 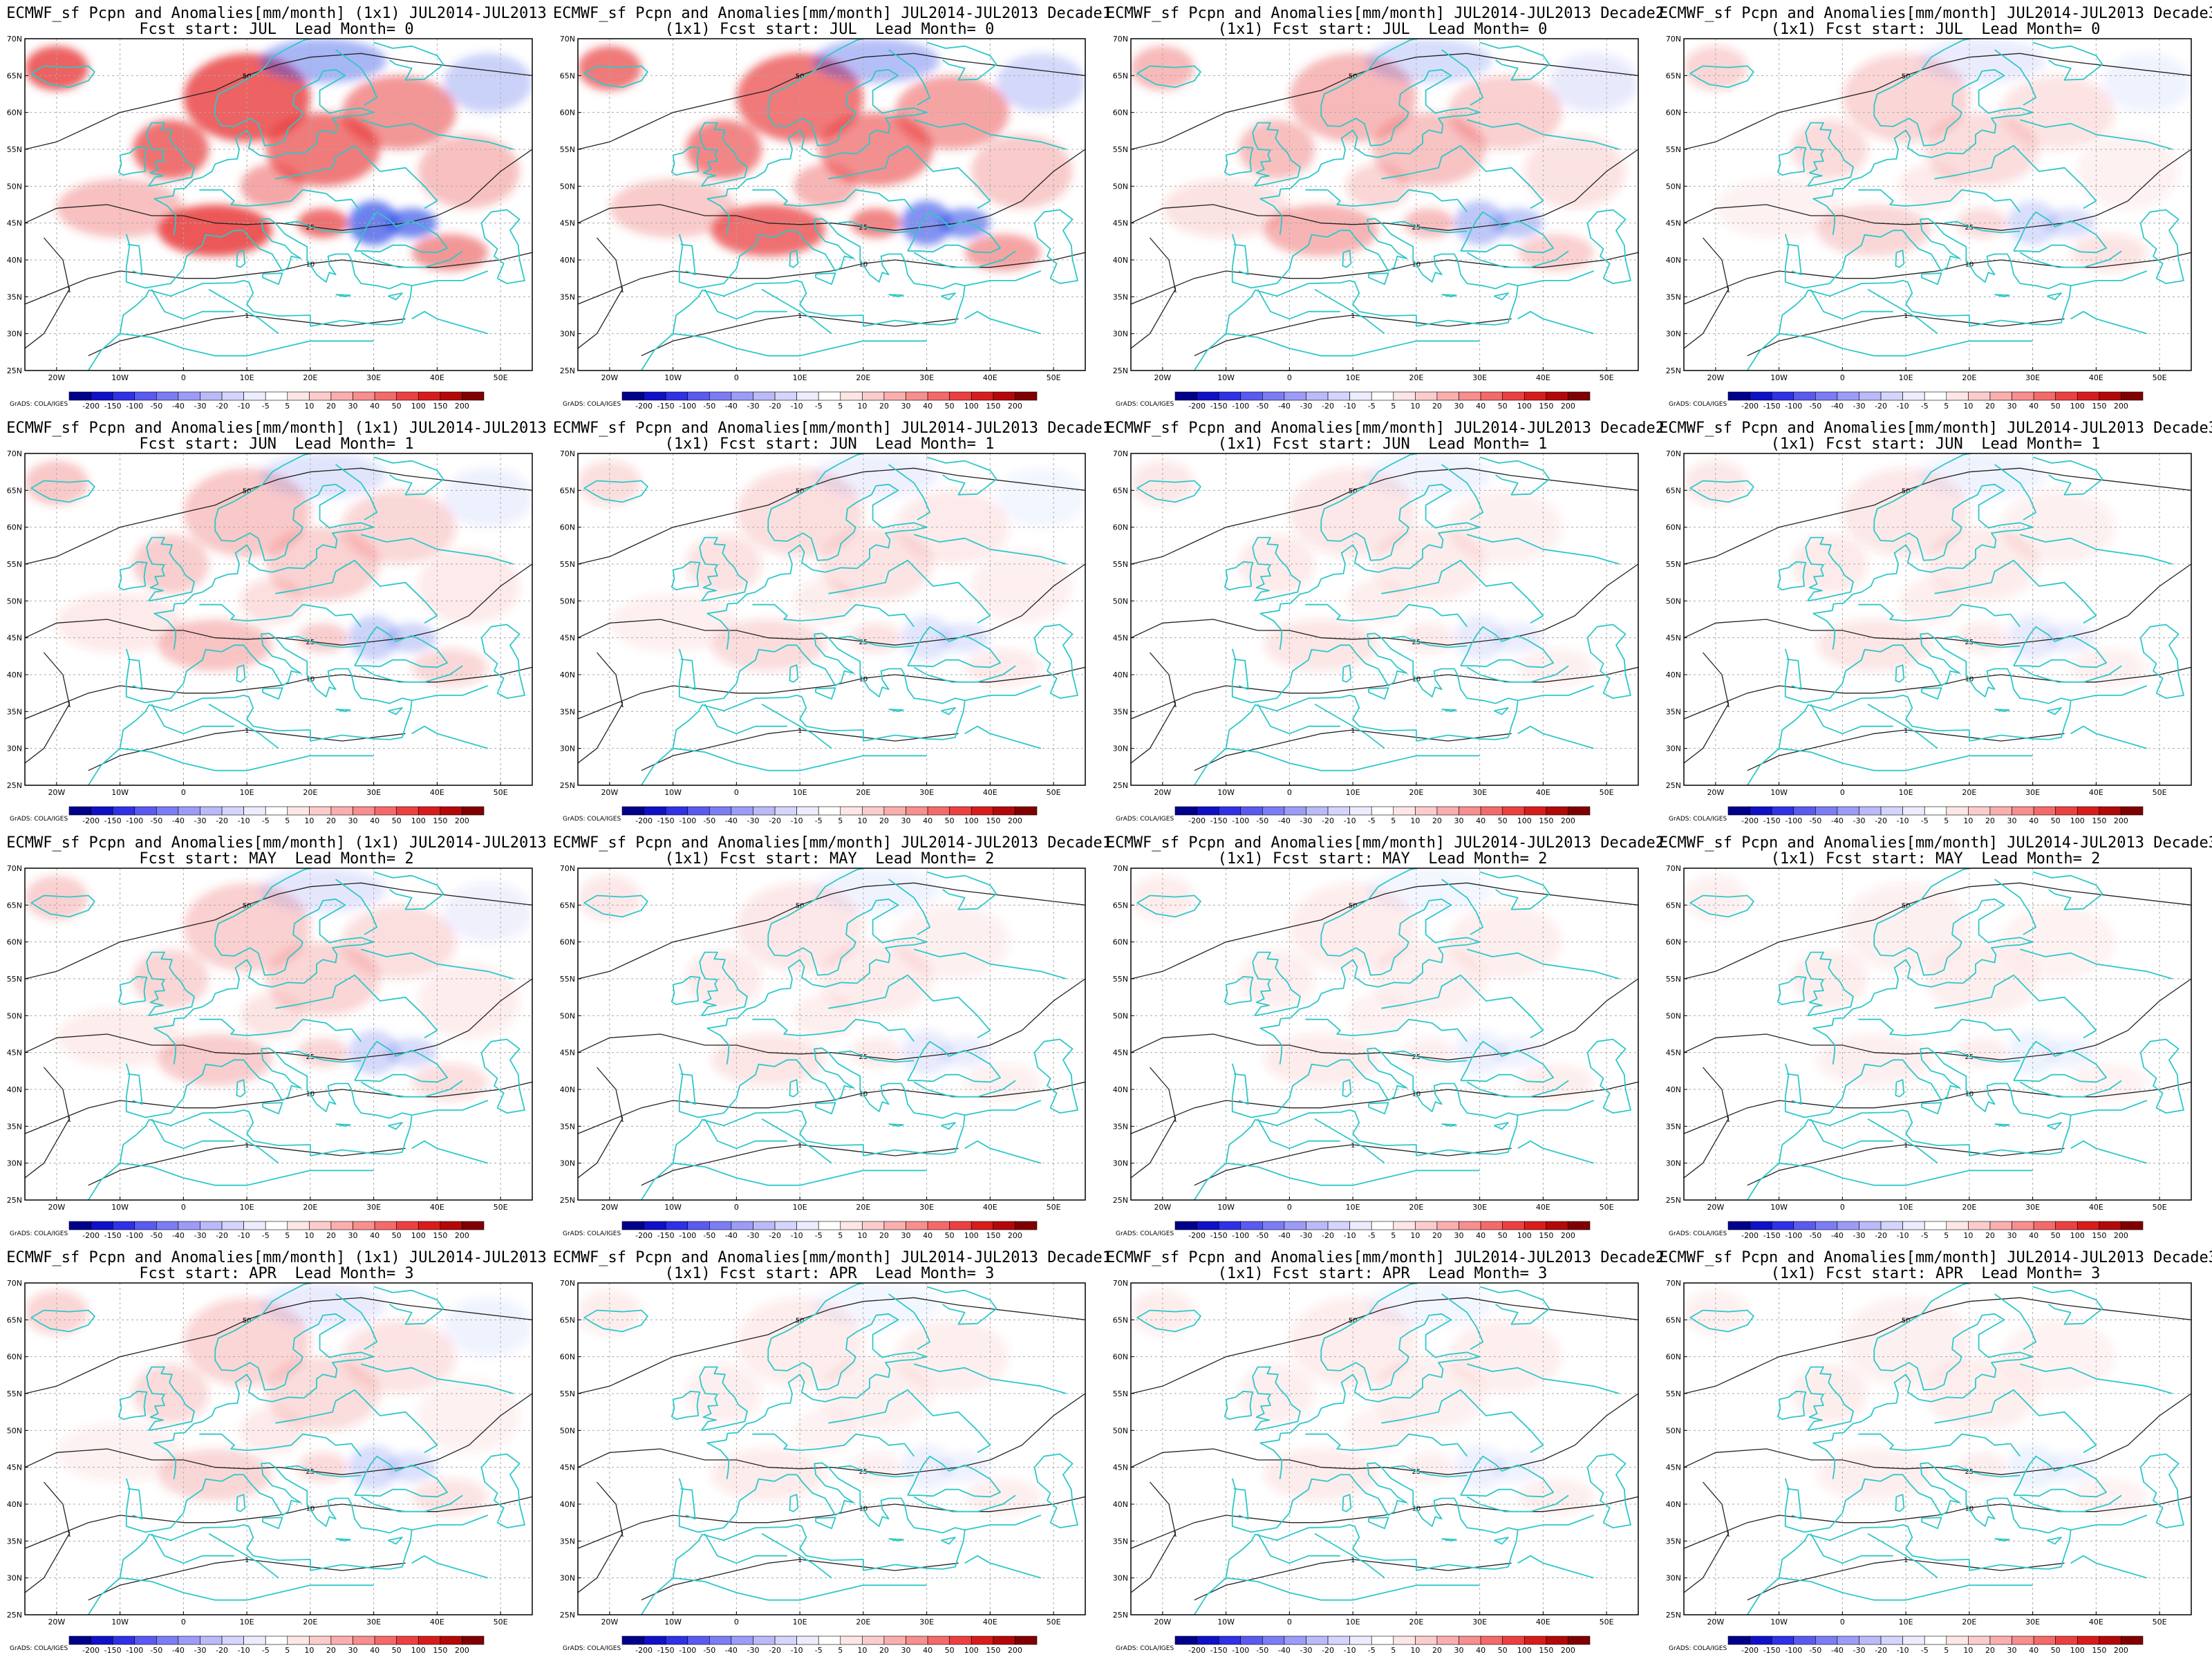 What do you see at coordinates (279, 1019) in the screenshot?
I see `contour-line` at bounding box center [279, 1019].